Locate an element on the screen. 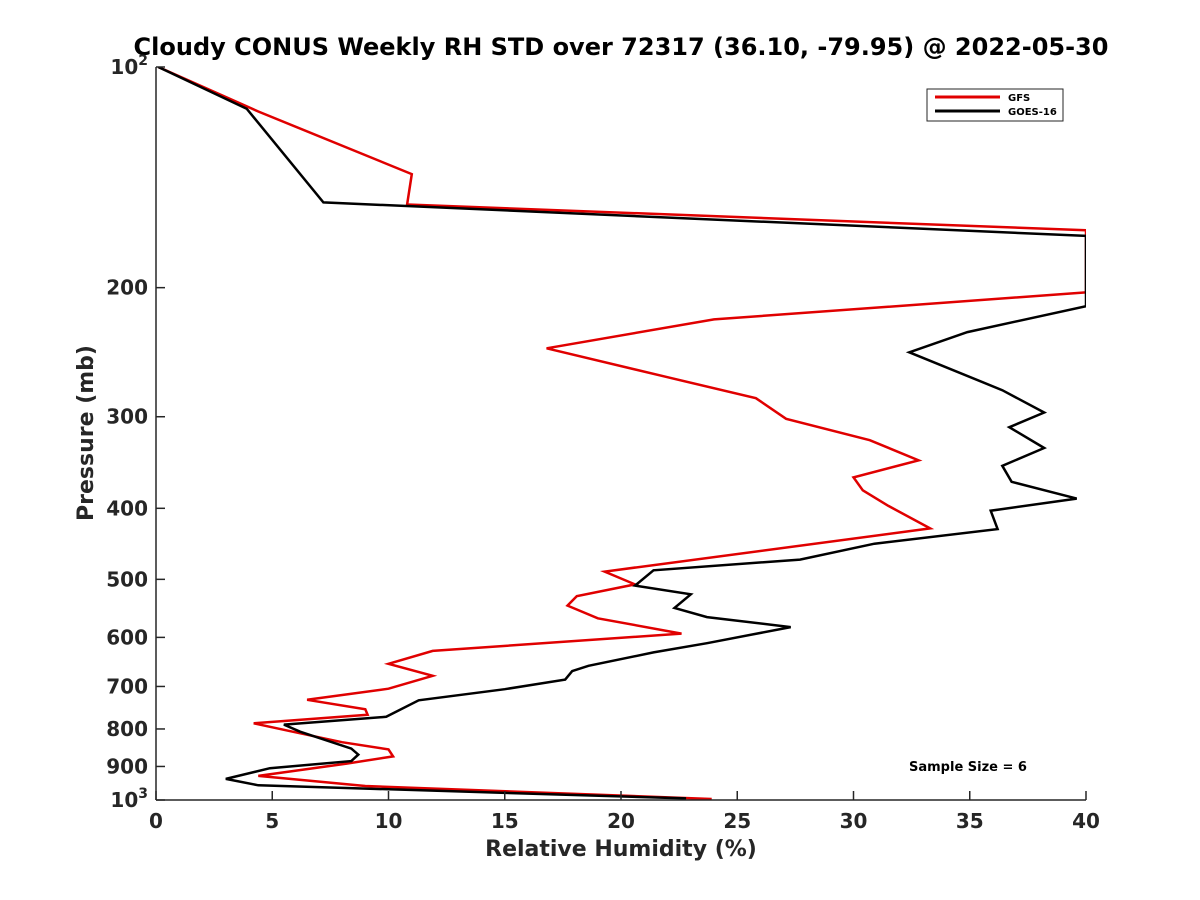 The image size is (1200, 900). y-axis-label: Pressure (mb) is located at coordinates (86, 433).